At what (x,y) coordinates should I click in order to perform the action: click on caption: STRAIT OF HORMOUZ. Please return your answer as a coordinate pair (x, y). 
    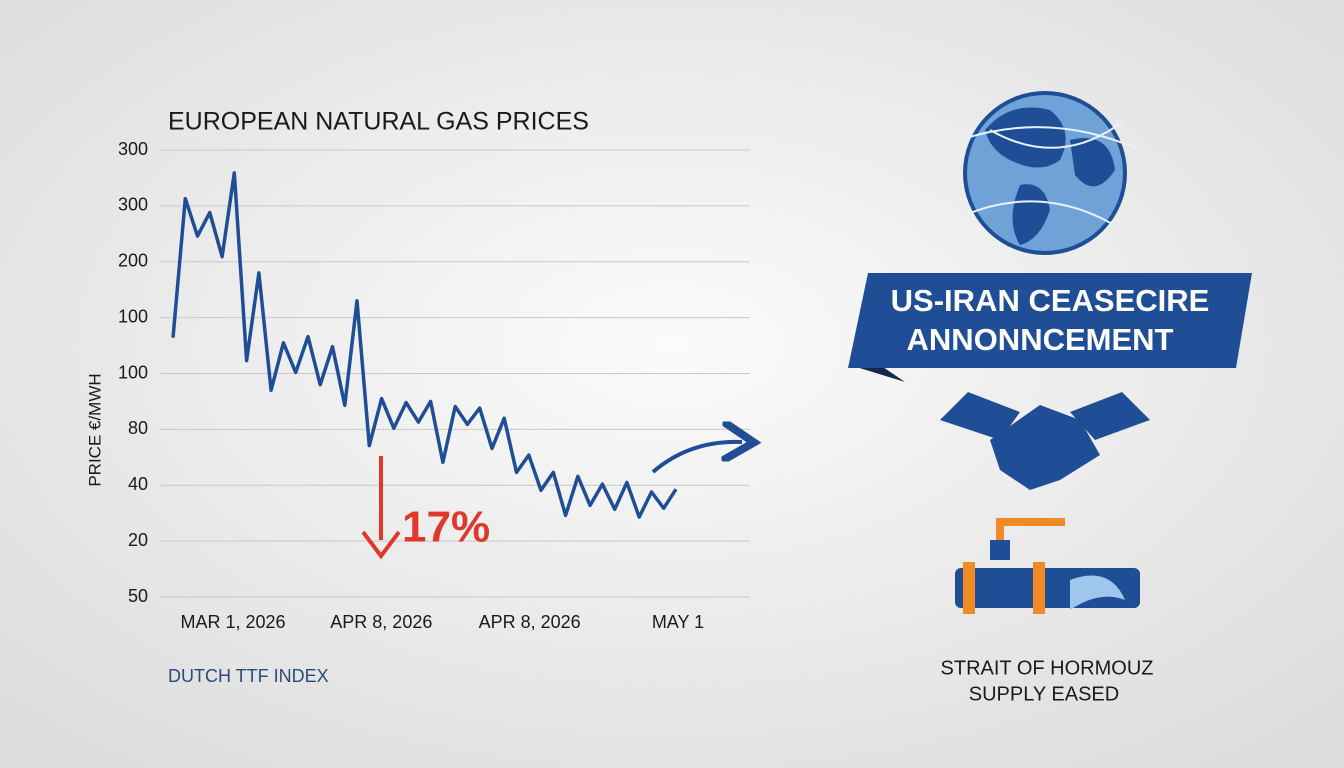
    Looking at the image, I should click on (1047, 668).